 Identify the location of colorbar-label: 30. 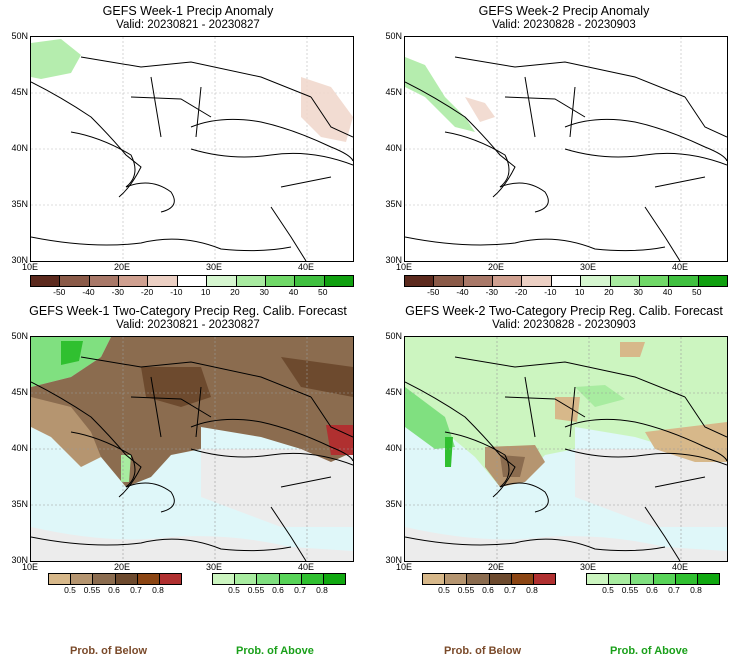
(638, 292).